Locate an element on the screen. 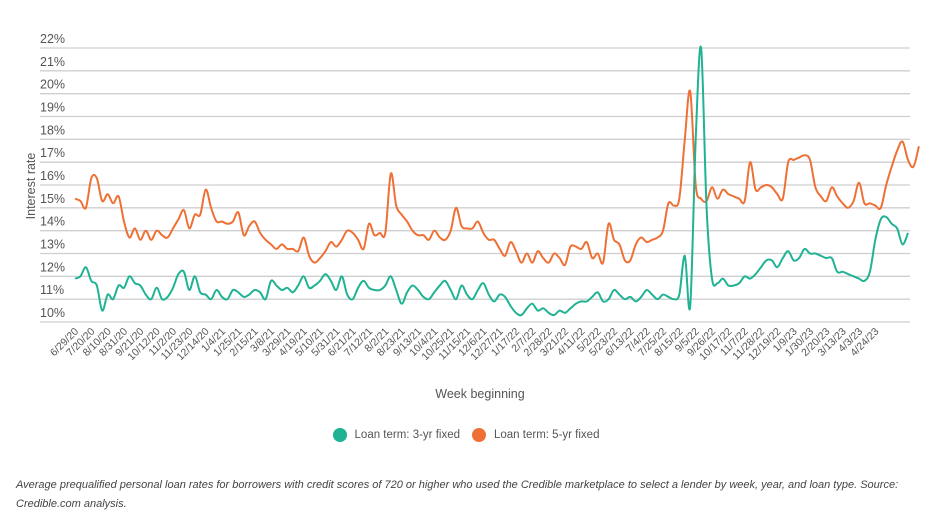 The image size is (932, 524). y-tick-label: 11% is located at coordinates (52, 290).